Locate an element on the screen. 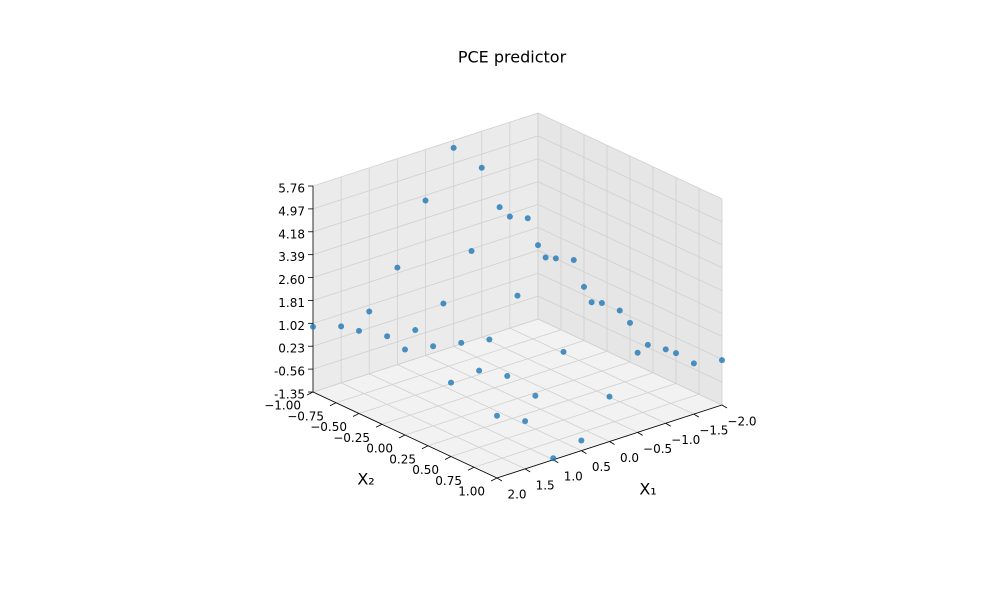 This screenshot has height=600, width=1000. y-tick-label: −1.00 is located at coordinates (282, 406).